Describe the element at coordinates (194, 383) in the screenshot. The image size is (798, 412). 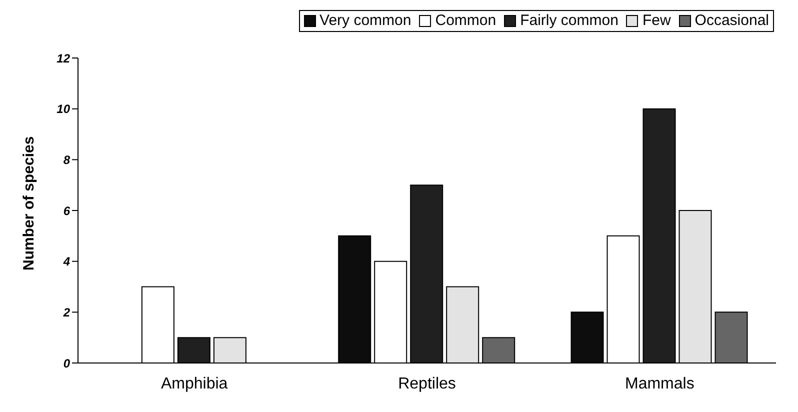
I see `x-tick-label: Amphibia` at that location.